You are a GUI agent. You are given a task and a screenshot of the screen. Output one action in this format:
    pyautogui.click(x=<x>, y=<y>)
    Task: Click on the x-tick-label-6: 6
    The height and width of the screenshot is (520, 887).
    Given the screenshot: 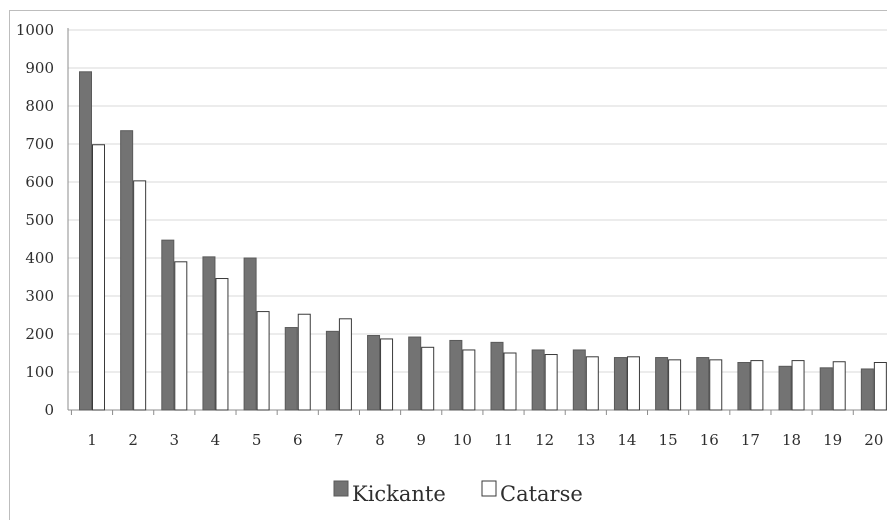 What is the action you would take?
    pyautogui.click(x=298, y=440)
    